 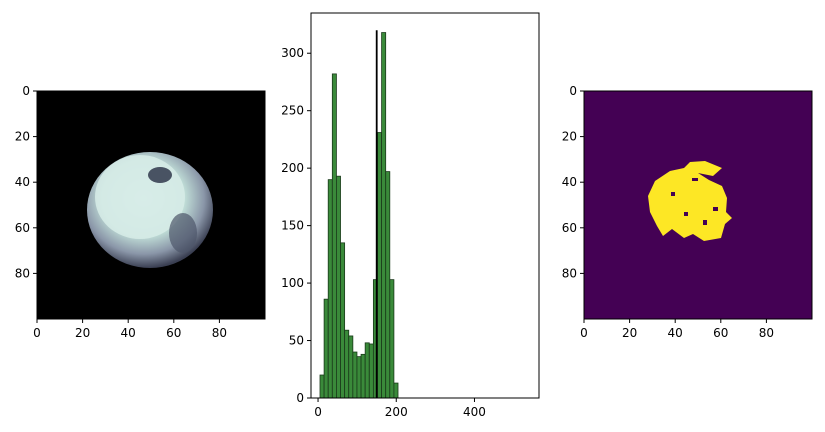 I want to click on image-mask-yticks: 0 20 40 60 80, so click(x=573, y=182).